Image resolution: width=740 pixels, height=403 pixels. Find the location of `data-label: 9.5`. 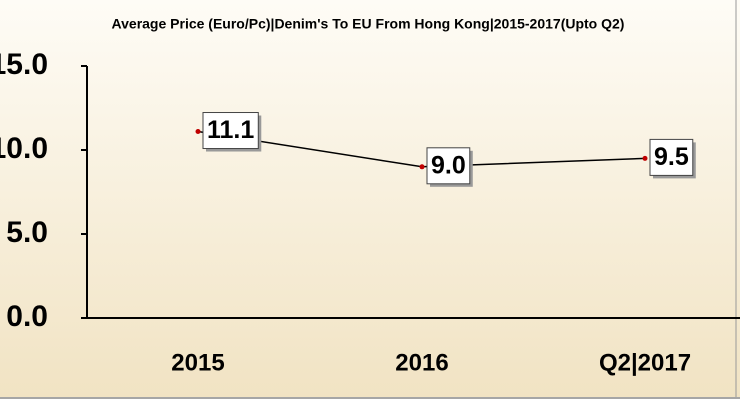

data-label: 9.5 is located at coordinates (671, 157).